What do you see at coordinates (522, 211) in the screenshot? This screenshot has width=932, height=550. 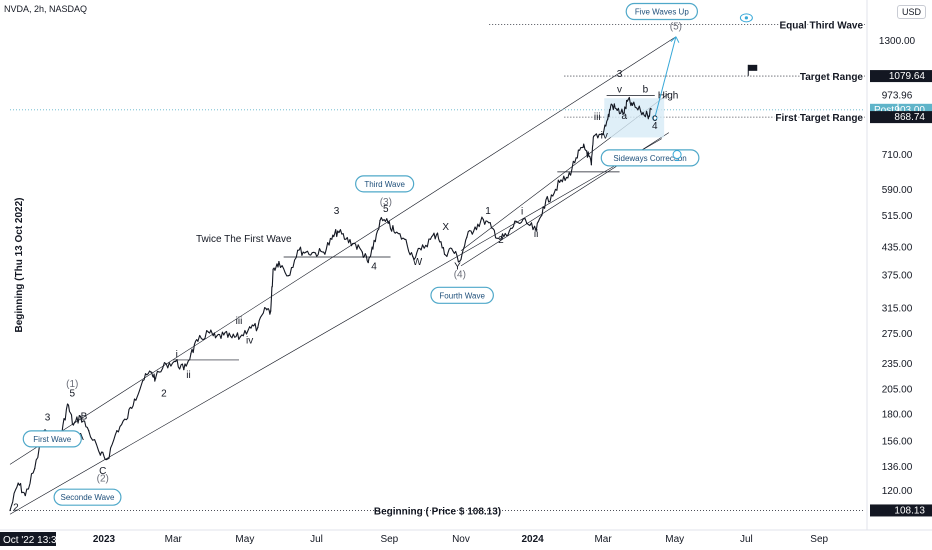 I see `wave-label: i` at bounding box center [522, 211].